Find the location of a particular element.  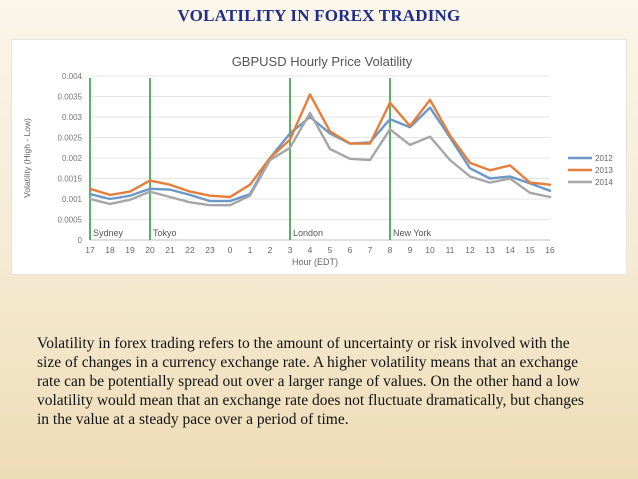

x-tick-label: 5 is located at coordinates (330, 250).